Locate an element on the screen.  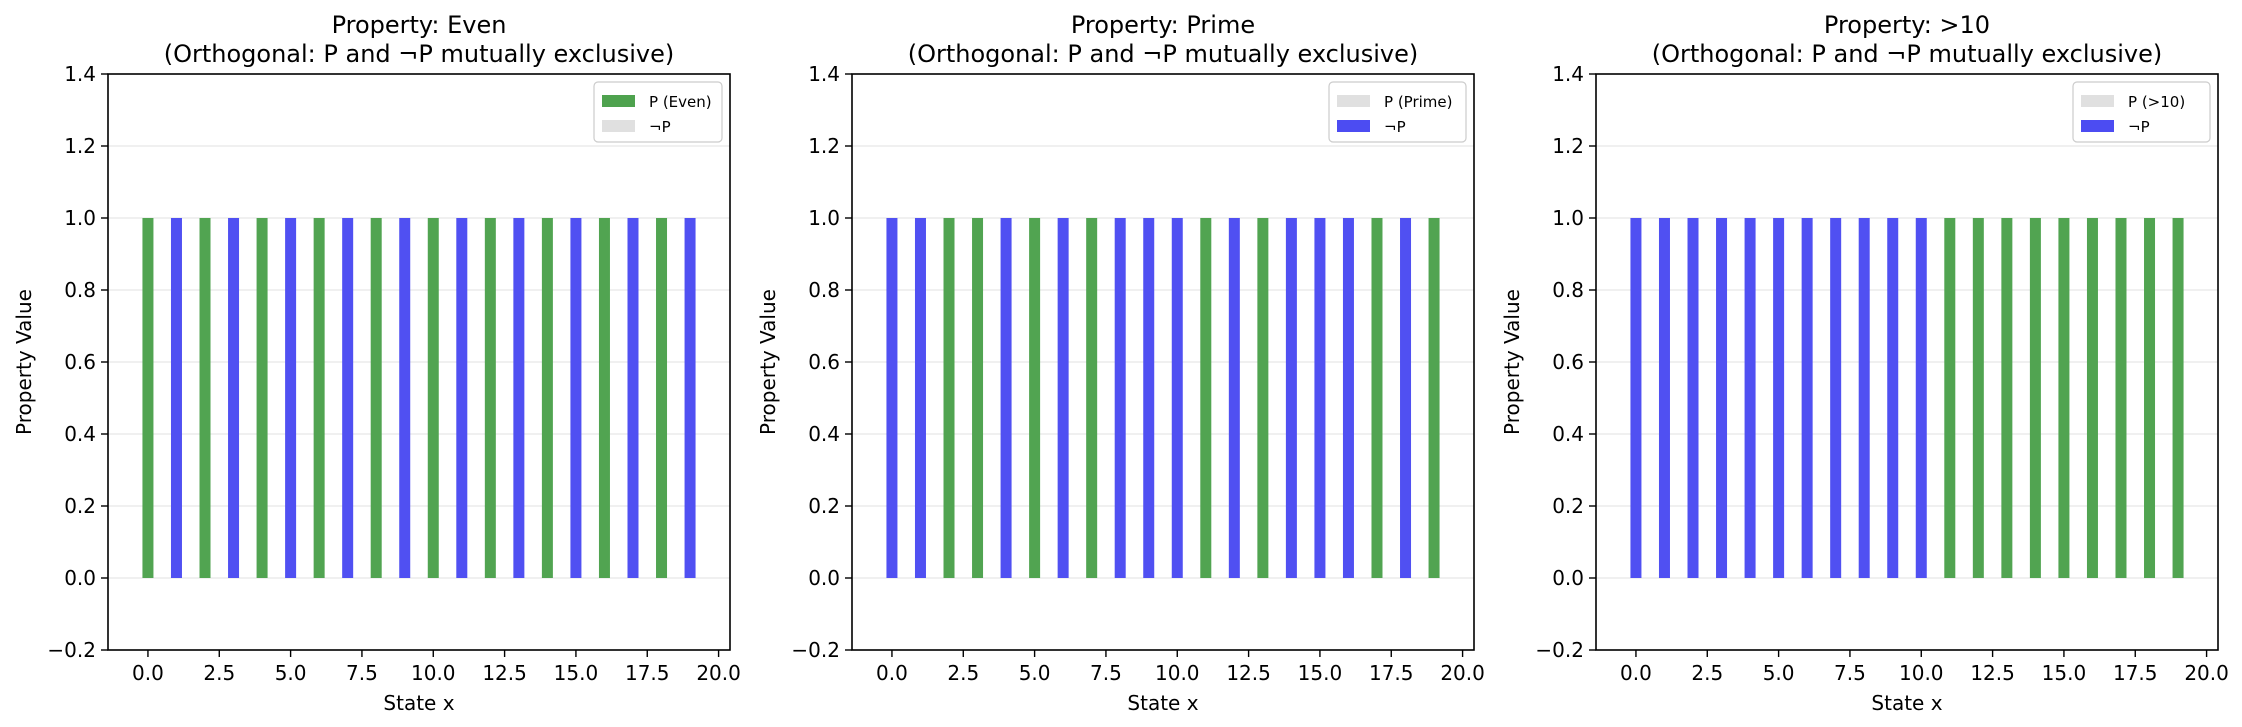
legend: P (Even) ¬P is located at coordinates (658, 112).